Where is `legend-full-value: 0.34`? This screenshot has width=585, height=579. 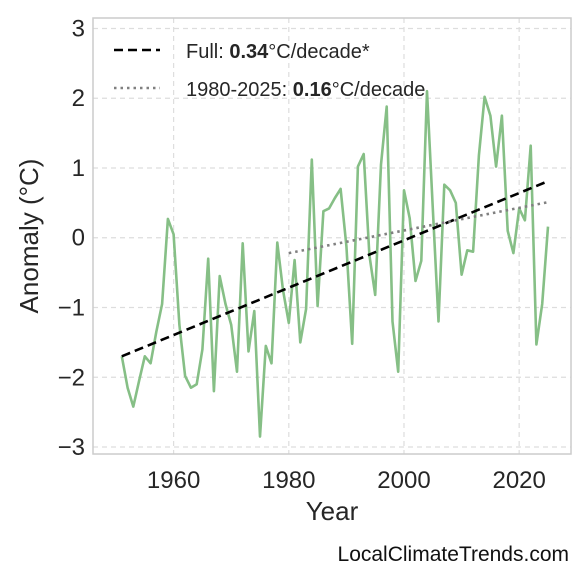 legend-full-value: 0.34 is located at coordinates (249, 52).